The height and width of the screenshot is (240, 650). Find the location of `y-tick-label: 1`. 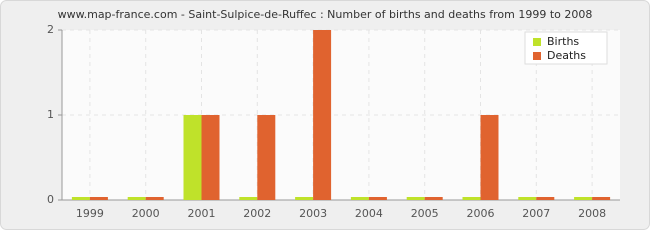

y-tick-label: 1 is located at coordinates (50, 114).